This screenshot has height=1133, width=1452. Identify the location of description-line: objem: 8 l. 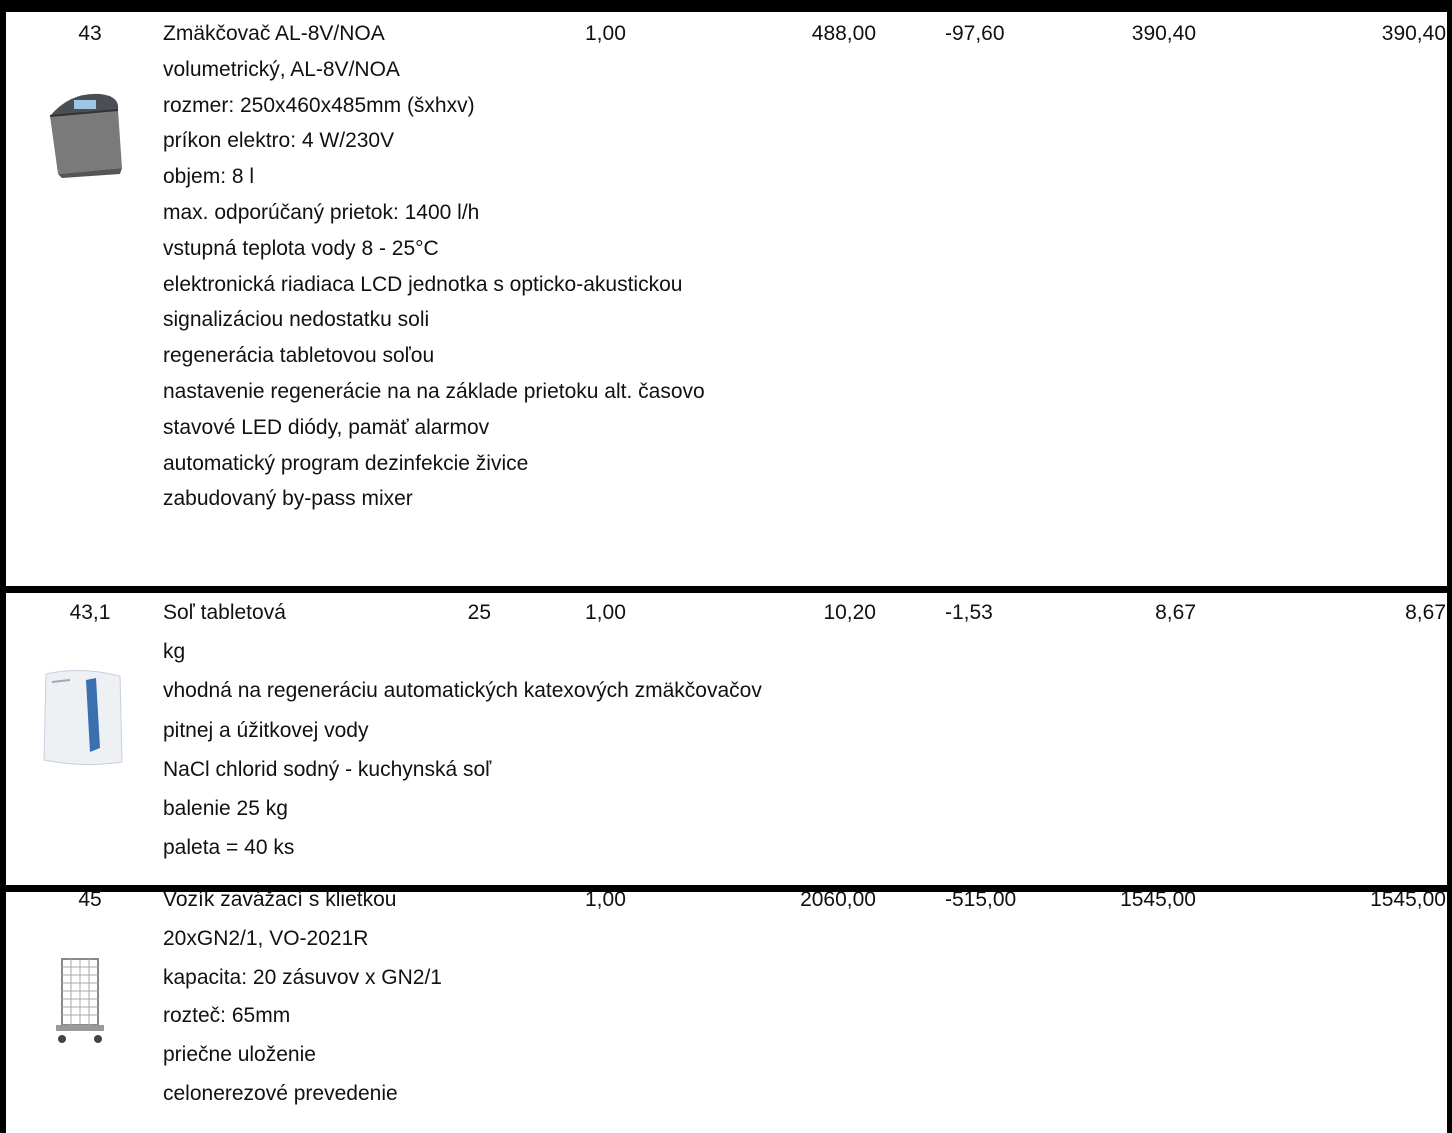
(209, 177).